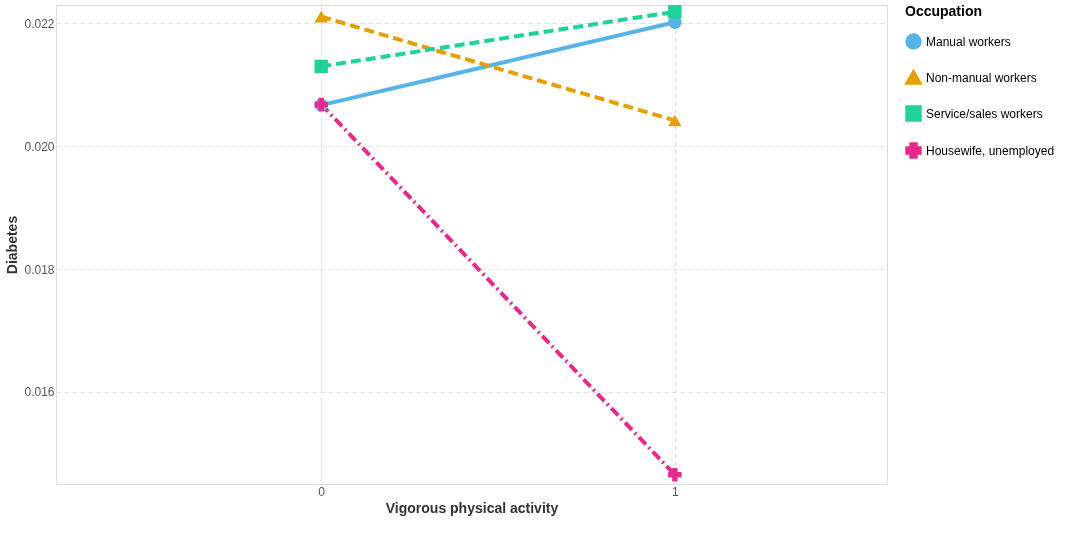 The image size is (1087, 547). What do you see at coordinates (39, 23) in the screenshot?
I see `y-tick-label: 0.022` at bounding box center [39, 23].